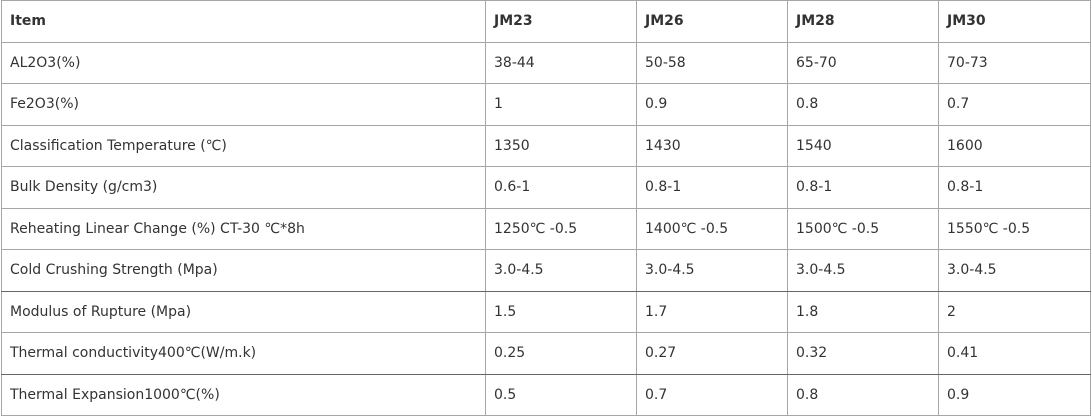 This screenshot has height=419, width=1091. What do you see at coordinates (712, 353) in the screenshot?
I see `table-cell: 0.27` at bounding box center [712, 353].